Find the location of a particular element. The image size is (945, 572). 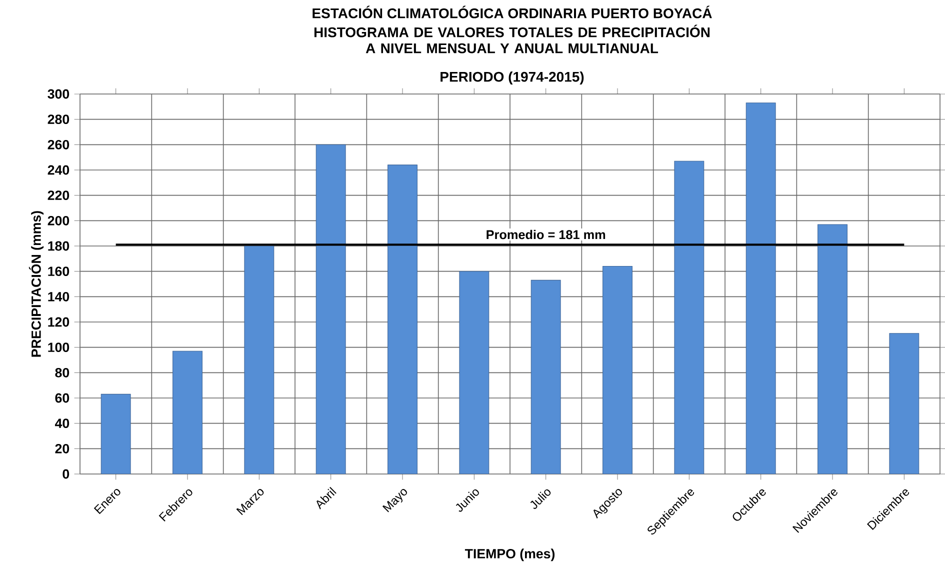

chart-title: ESTACIÓN CLIMATOLÓGICA ORDINARIA PUERTO BOYACÁ is located at coordinates (512, 12).